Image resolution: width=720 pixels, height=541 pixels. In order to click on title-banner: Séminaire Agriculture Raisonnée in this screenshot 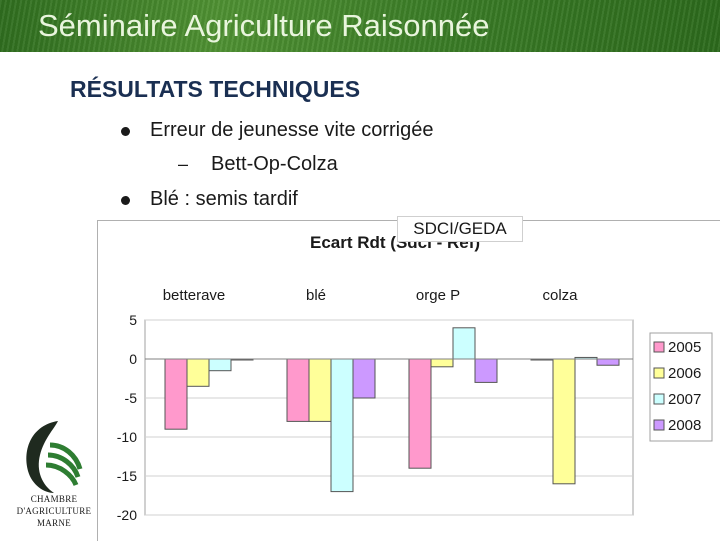, I will do `click(360, 26)`.